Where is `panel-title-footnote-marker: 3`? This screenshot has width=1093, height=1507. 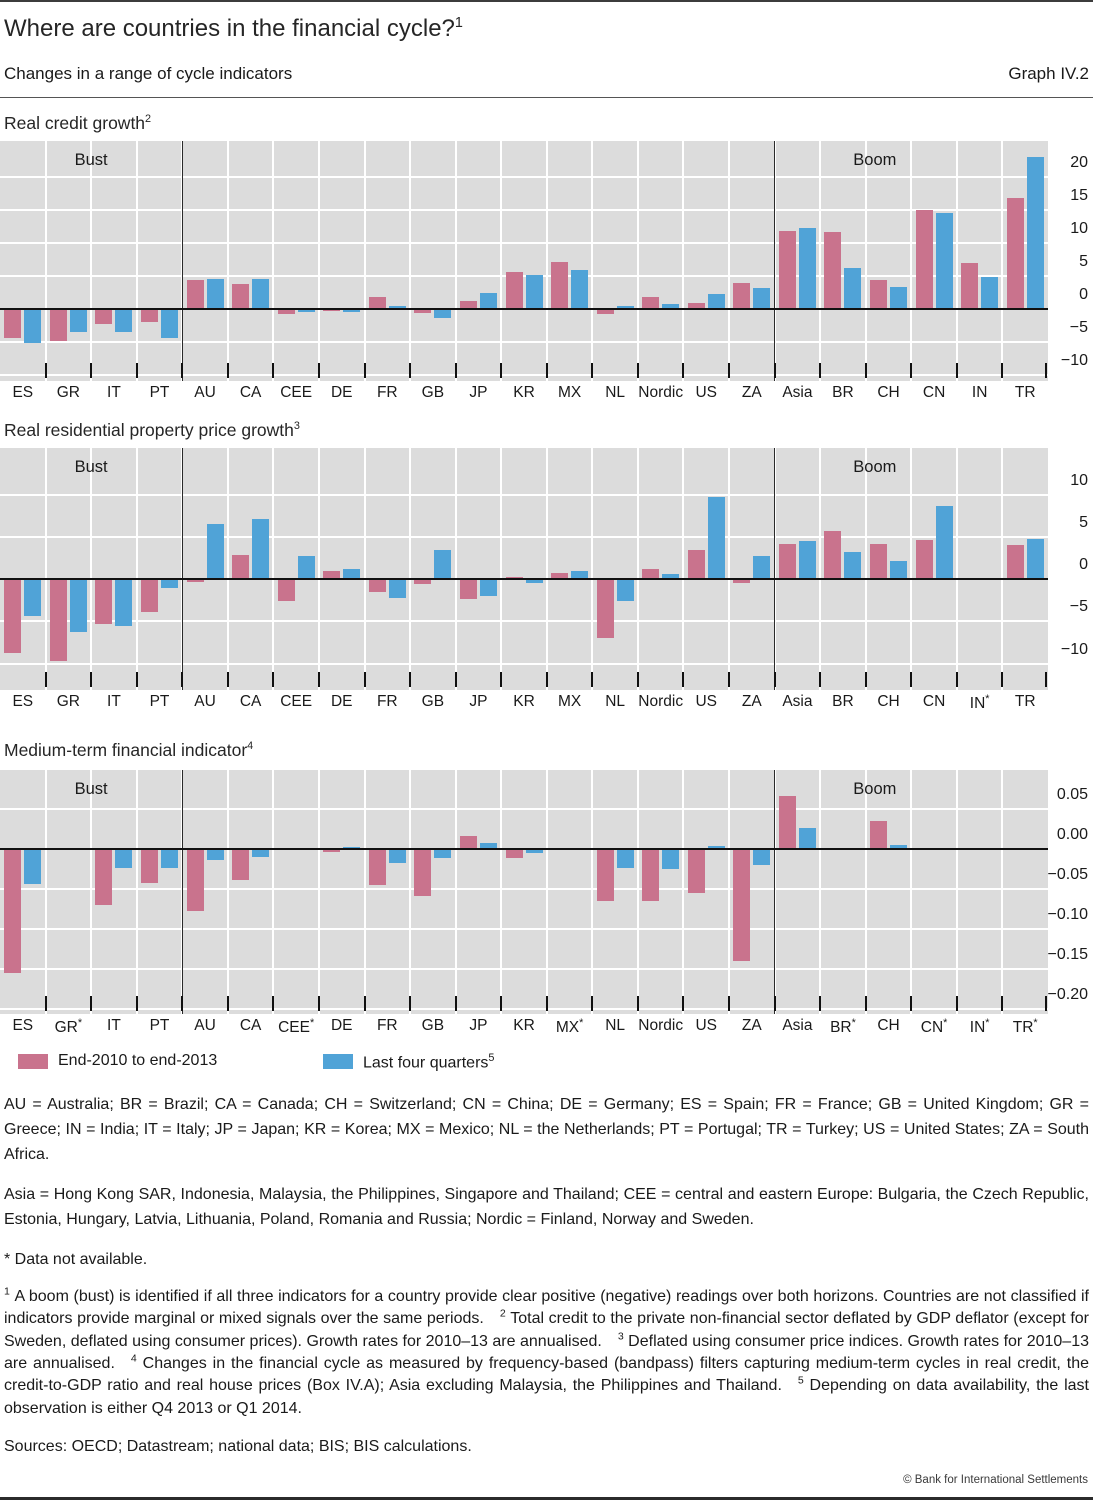
panel-title-footnote-marker: 3 is located at coordinates (296, 426).